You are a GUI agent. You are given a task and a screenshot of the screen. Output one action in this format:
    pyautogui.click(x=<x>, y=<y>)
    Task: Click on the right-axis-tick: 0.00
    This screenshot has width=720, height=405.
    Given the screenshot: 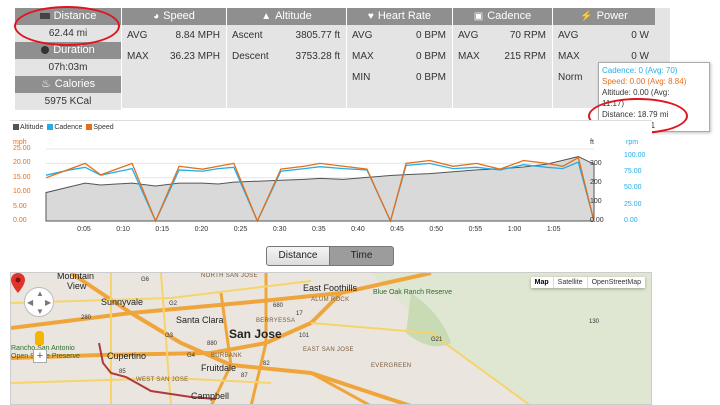 What is the action you would take?
    pyautogui.click(x=631, y=220)
    